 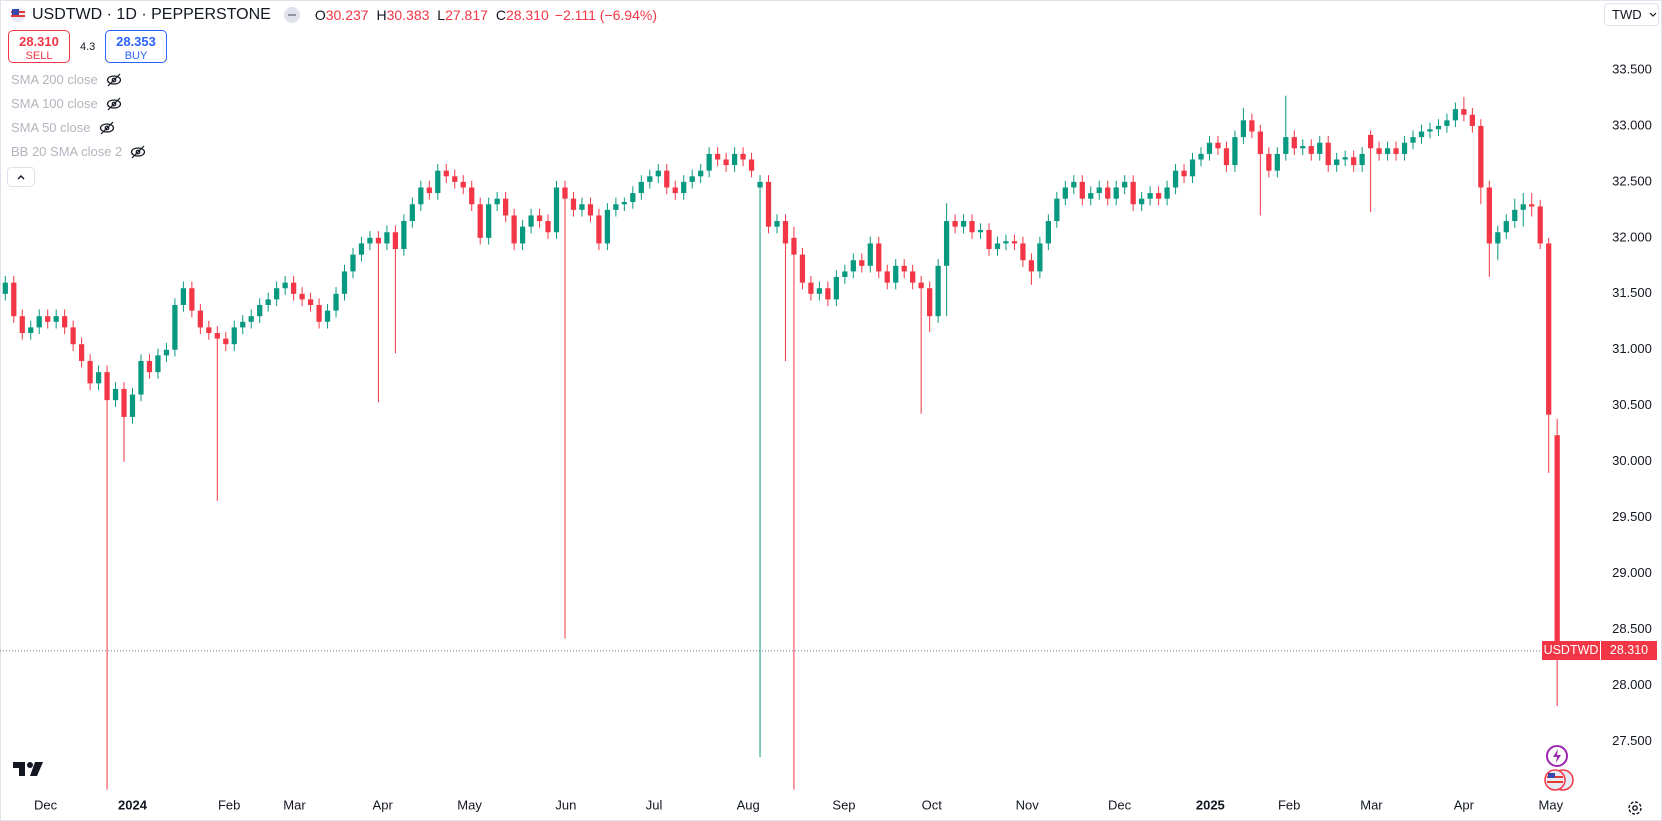 I want to click on ohlc-key: C, so click(x=500, y=15).